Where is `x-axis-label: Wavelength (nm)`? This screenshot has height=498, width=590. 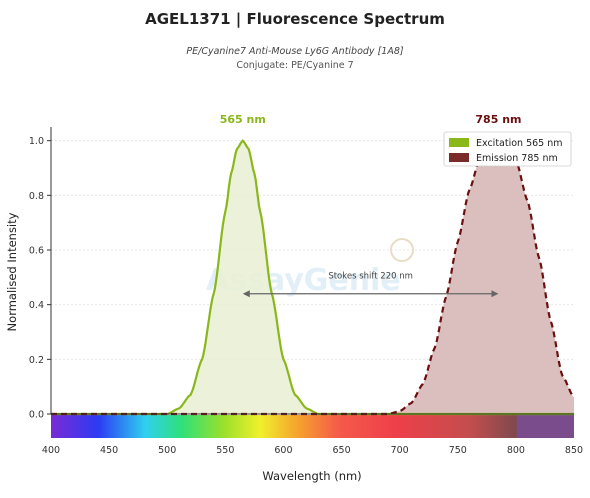 x-axis-label: Wavelength (nm) is located at coordinates (311, 476).